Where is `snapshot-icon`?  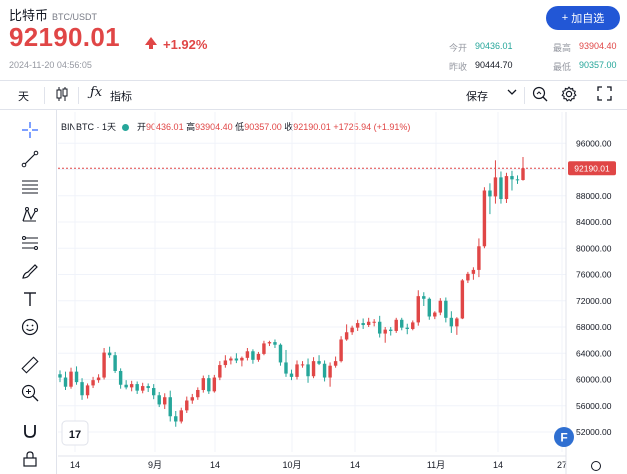 snapshot-icon is located at coordinates (540, 95).